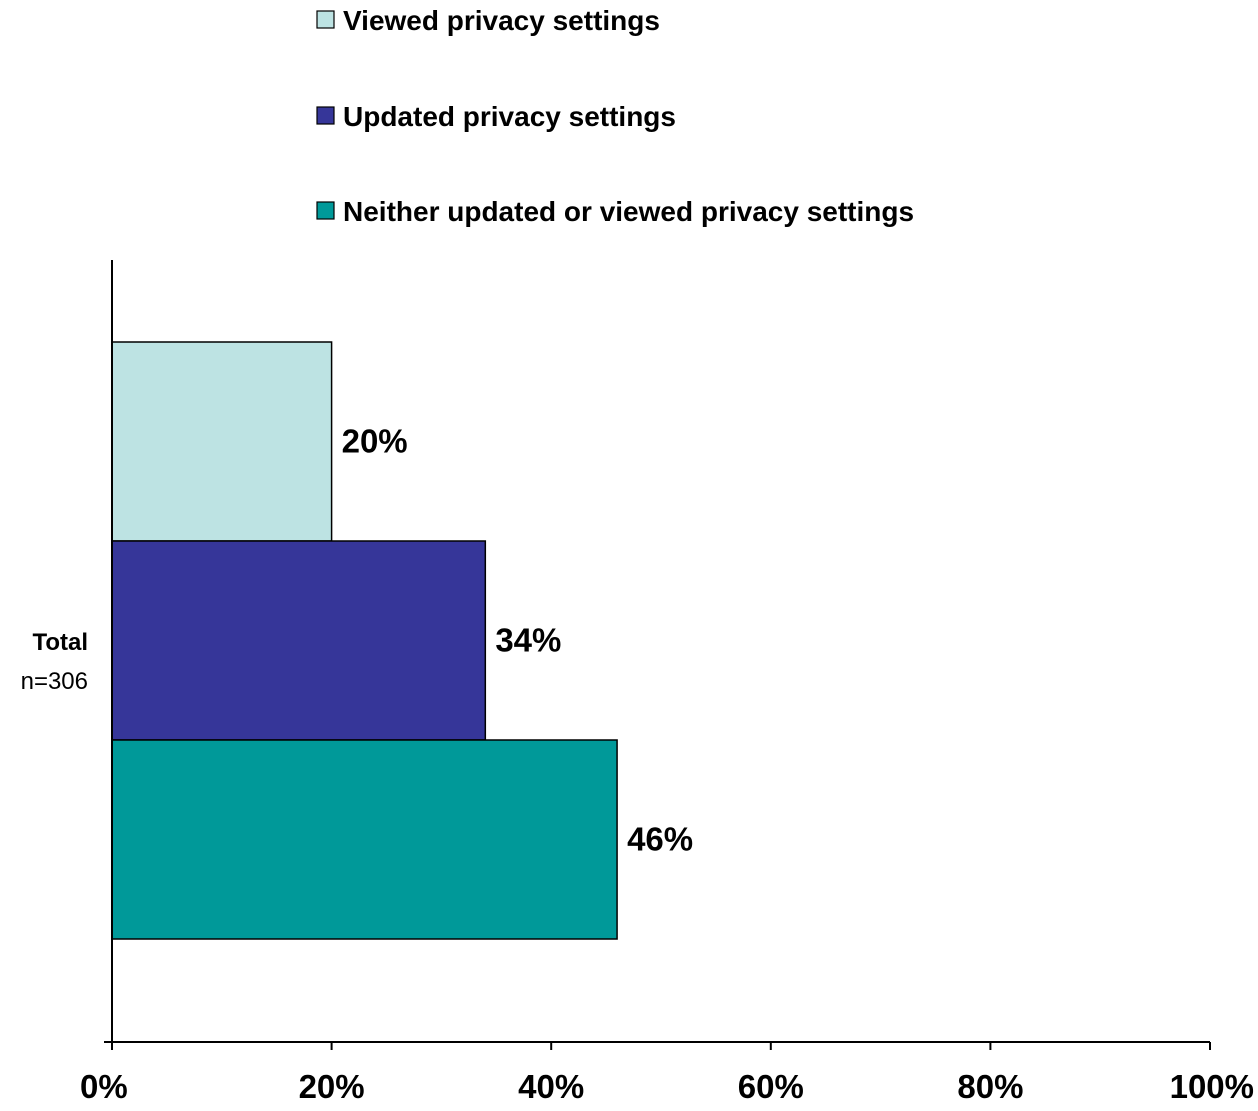 The image size is (1258, 1111). What do you see at coordinates (54, 681) in the screenshot?
I see `category-sublabel: n=306` at bounding box center [54, 681].